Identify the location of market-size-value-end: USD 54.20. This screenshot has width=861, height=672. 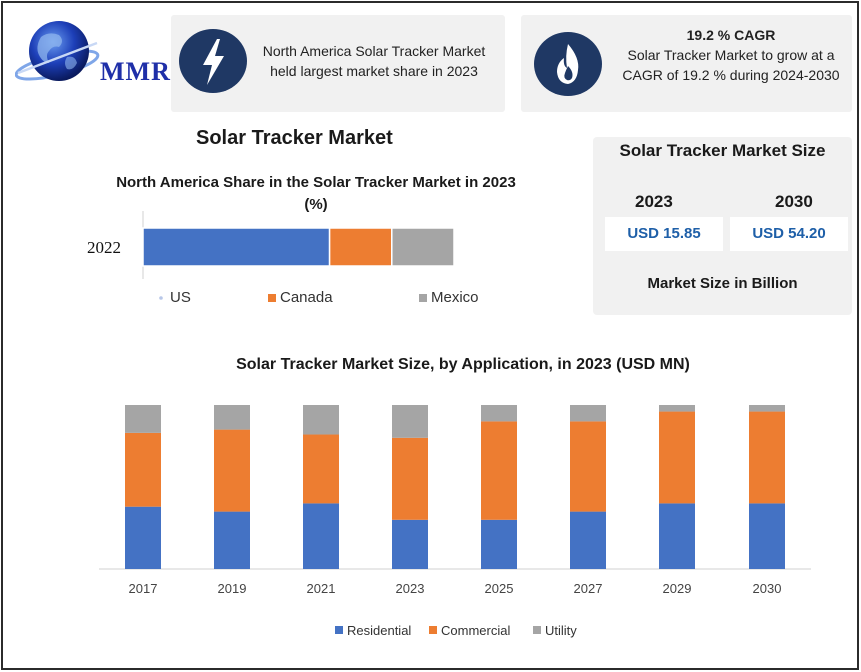
(789, 234).